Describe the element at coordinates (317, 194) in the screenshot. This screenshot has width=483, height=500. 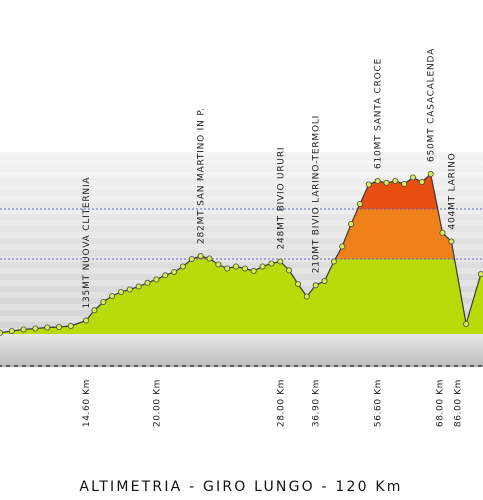
I see `peak-label: 210MT BIVIO LARINO-TERMOLI` at that location.